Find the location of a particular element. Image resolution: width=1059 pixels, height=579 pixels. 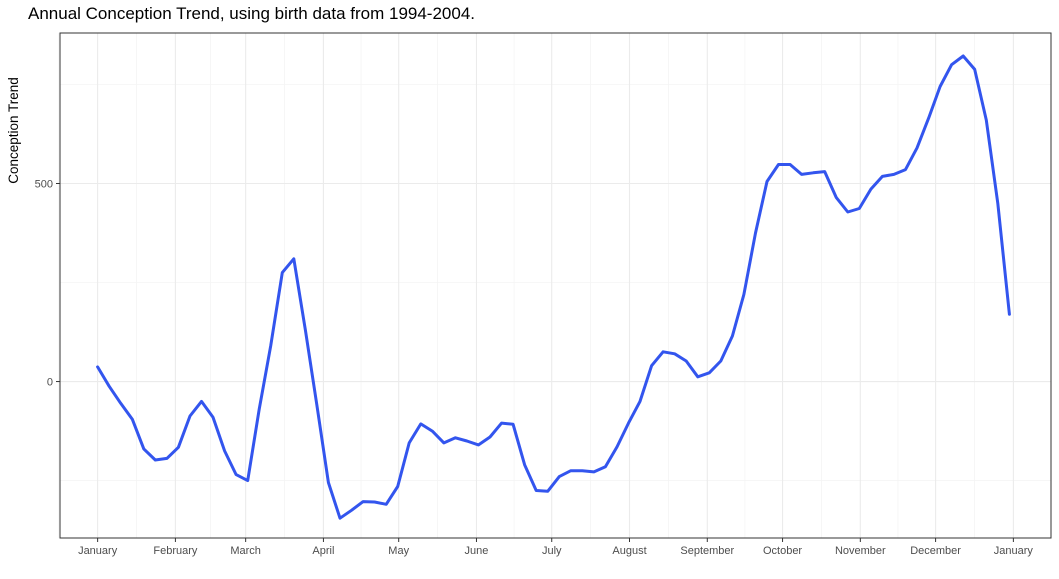

y-tick-label: 500 is located at coordinates (44, 185).